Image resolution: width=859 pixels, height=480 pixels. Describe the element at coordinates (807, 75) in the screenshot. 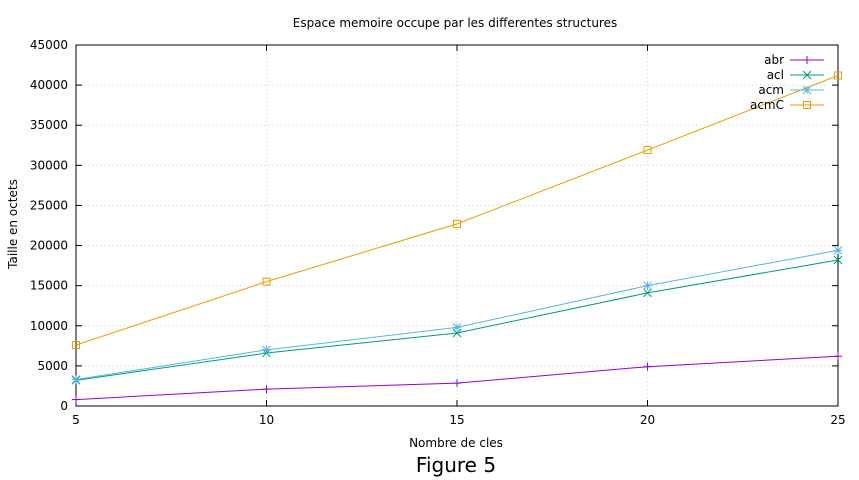

I see `legend-marker-acl` at that location.